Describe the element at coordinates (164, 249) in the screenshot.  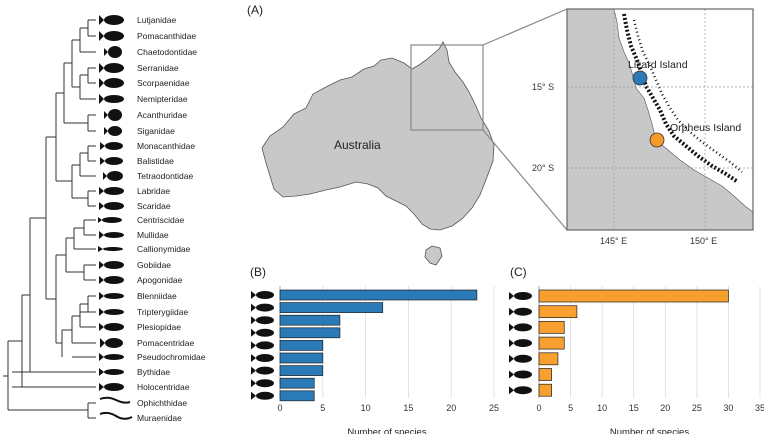
I see `family-label: Callionymidae` at that location.